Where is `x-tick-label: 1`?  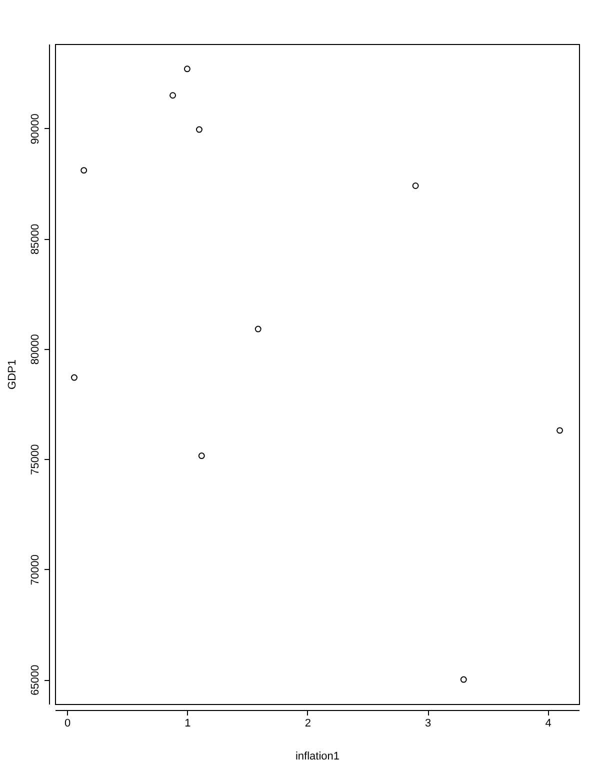 x-tick-label: 1 is located at coordinates (187, 724).